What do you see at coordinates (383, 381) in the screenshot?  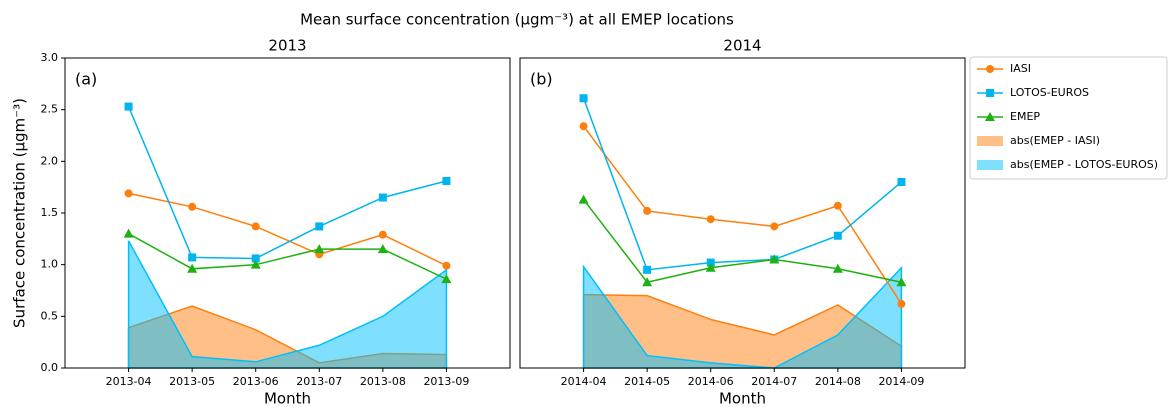 I see `x-tick-label: 2013-08` at bounding box center [383, 381].